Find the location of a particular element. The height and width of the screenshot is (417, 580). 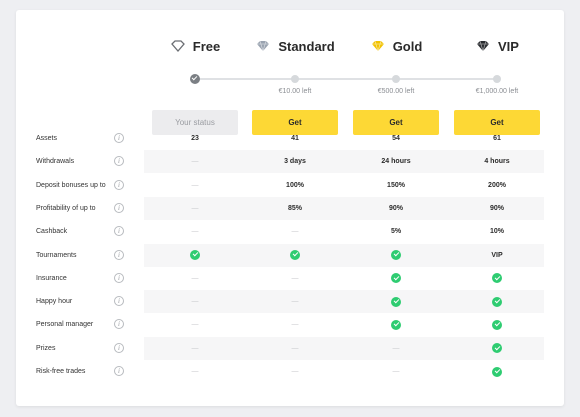

feature-label: Cashback is located at coordinates (52, 232).